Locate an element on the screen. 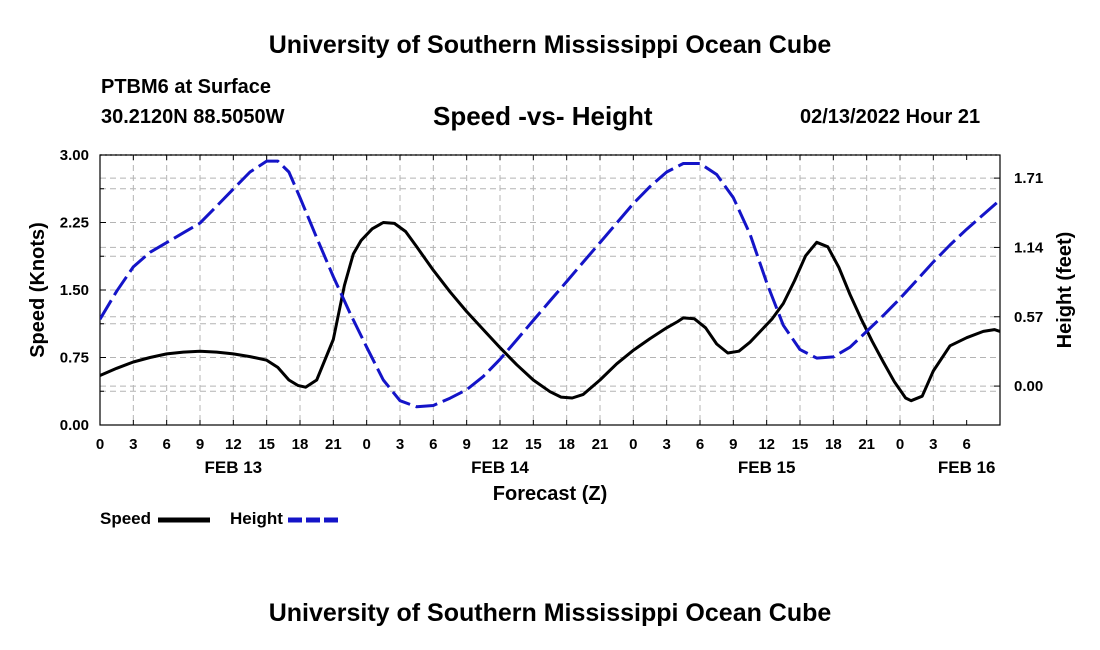 This screenshot has height=650, width=1100. y-right-tick-label: 0.00 is located at coordinates (1028, 386).